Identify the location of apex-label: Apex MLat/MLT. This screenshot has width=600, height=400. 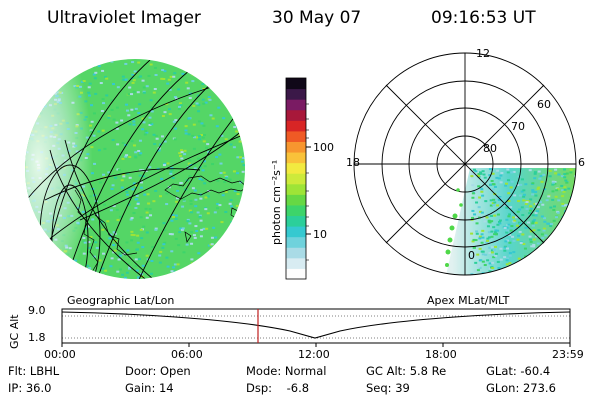
(468, 300).